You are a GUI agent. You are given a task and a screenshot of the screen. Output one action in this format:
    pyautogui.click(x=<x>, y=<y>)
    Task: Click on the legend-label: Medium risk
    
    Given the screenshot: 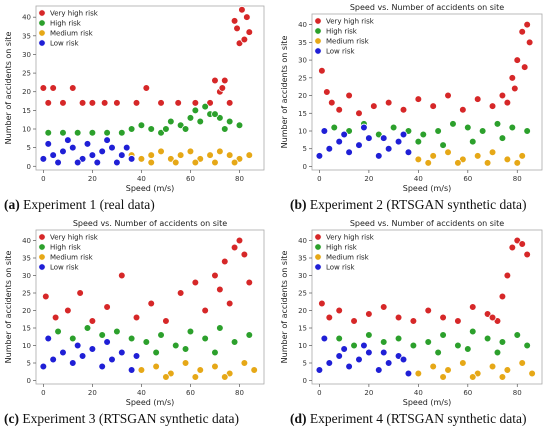 What is the action you would take?
    pyautogui.click(x=72, y=34)
    